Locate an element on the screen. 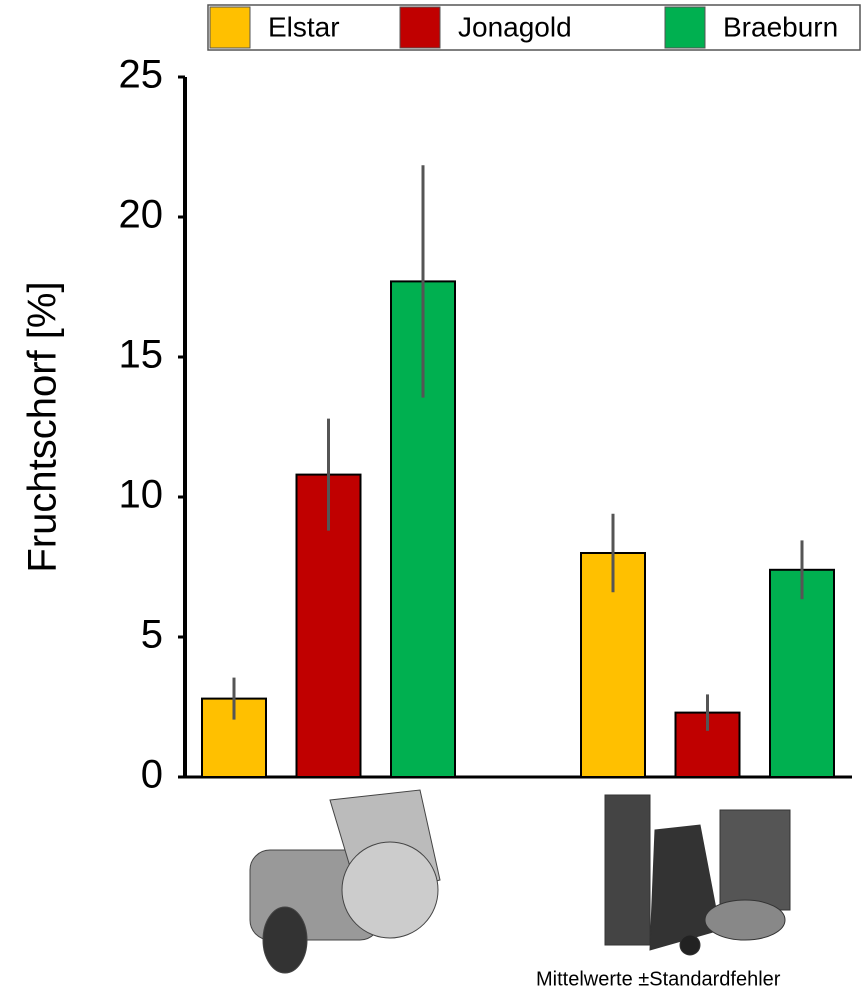  legend-label: Elstar is located at coordinates (304, 26).